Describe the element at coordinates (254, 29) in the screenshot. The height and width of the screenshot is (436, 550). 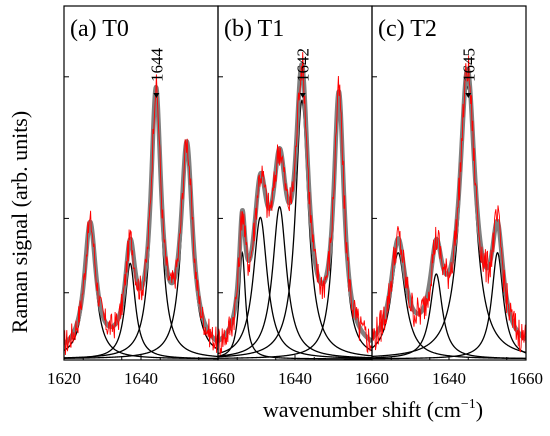
I see `panel-label: (b) T1` at that location.